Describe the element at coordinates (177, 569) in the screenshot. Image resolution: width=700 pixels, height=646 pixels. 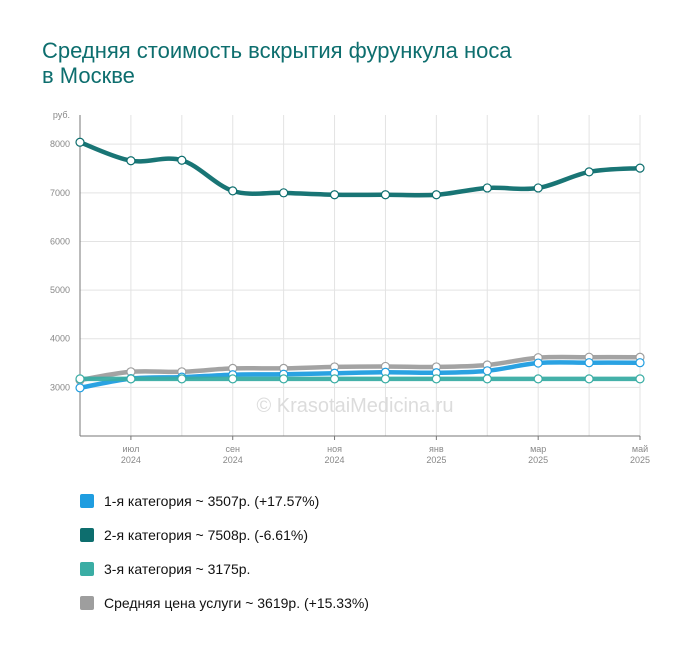
I see `legend-label: 3-я категория ~ 3175р.` at that location.